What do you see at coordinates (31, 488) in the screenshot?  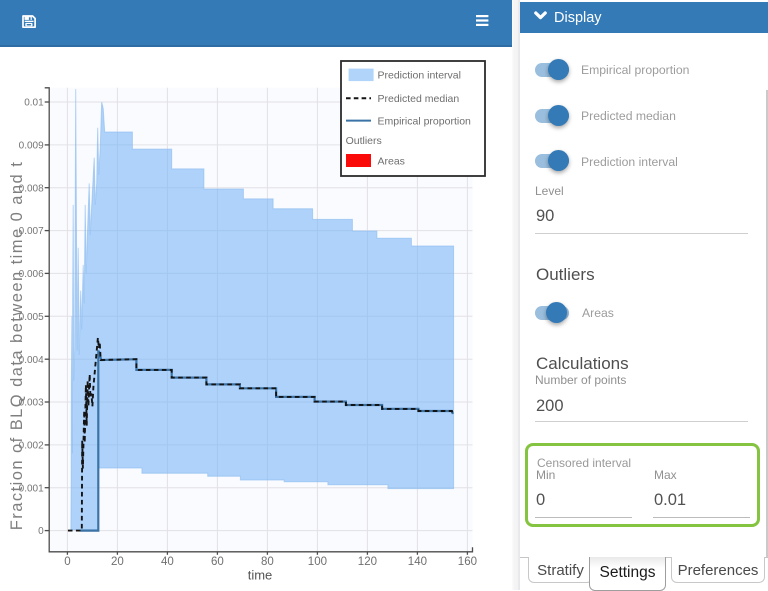 I see `svg-text: 0.001` at bounding box center [31, 488].